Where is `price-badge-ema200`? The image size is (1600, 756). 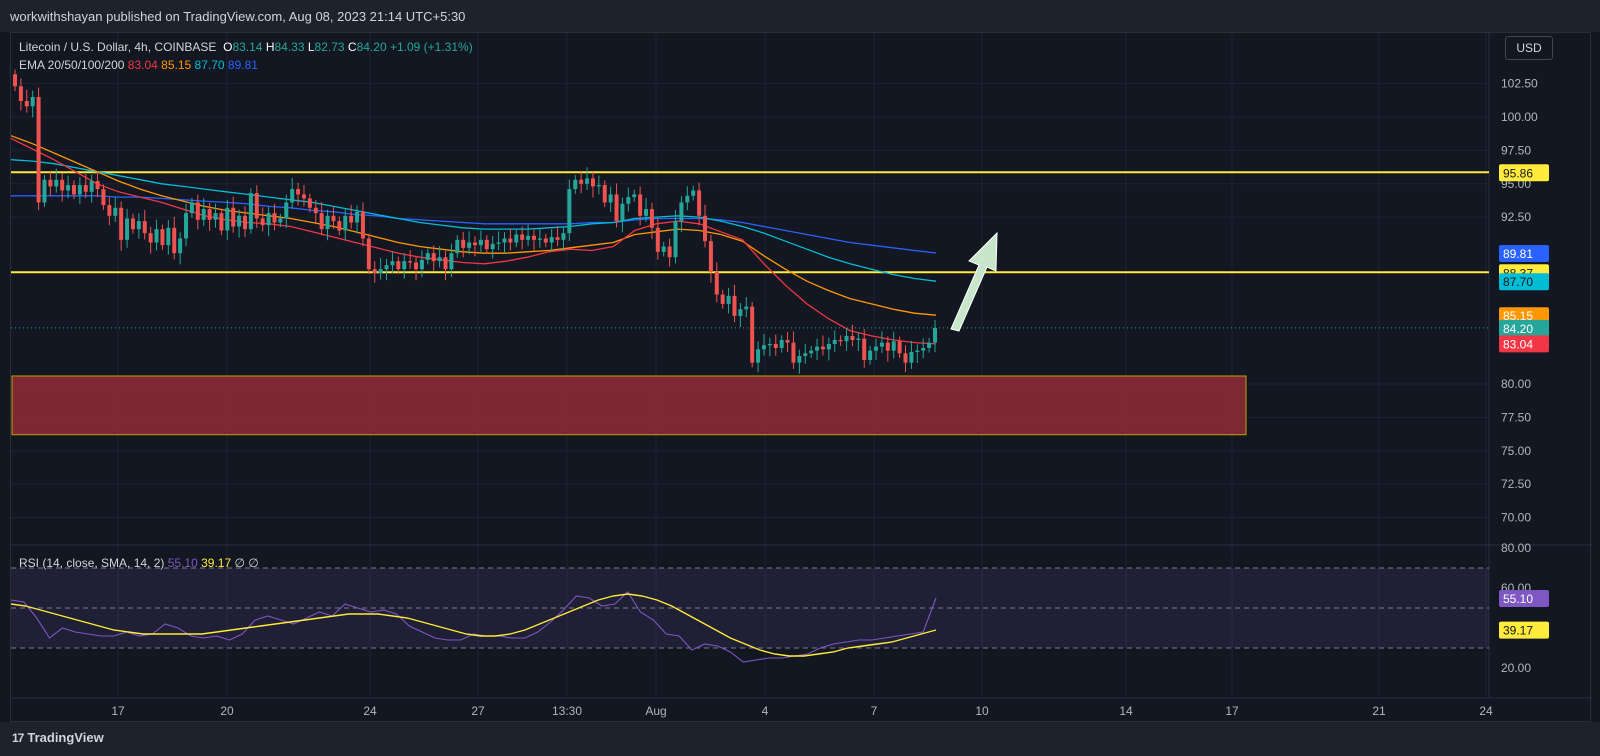 price-badge-ema200 is located at coordinates (1524, 254).